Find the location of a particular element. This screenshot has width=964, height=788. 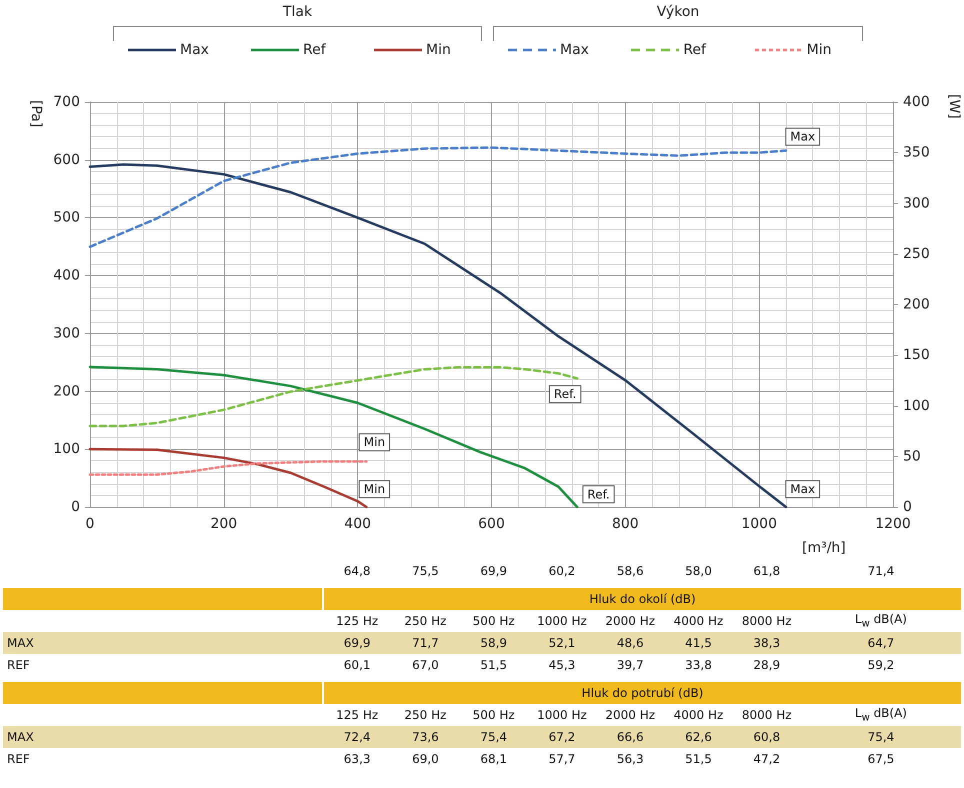

x-tick-label: 1200 is located at coordinates (893, 524).